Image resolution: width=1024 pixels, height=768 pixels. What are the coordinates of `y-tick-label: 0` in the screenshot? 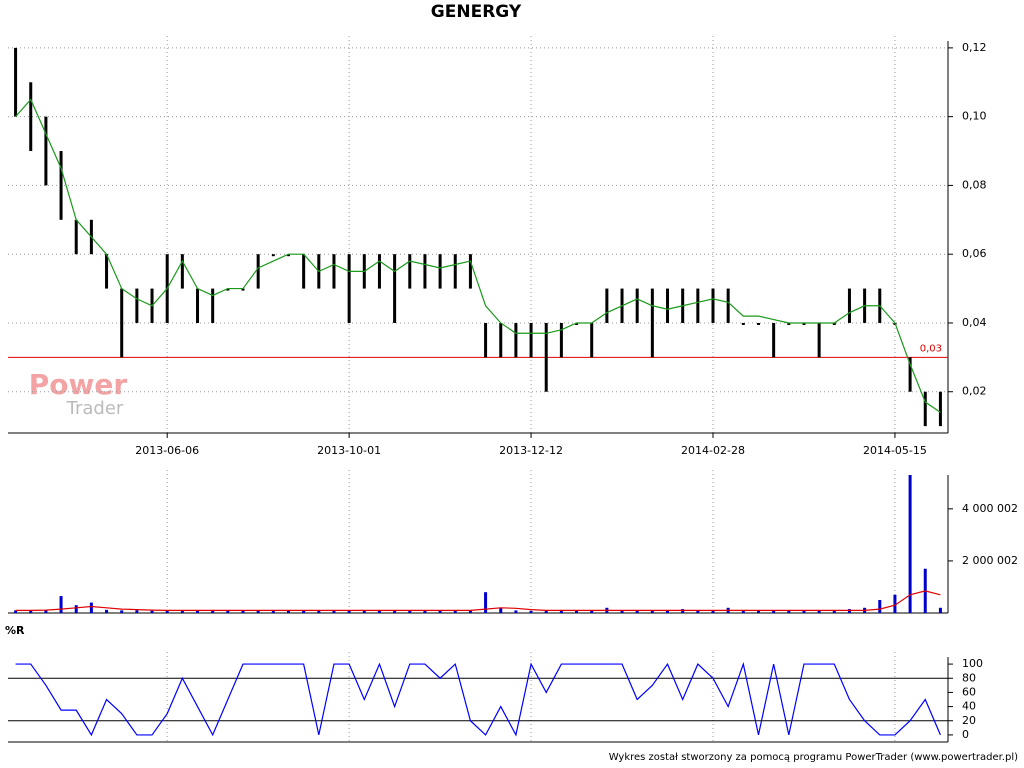 It's located at (965, 734).